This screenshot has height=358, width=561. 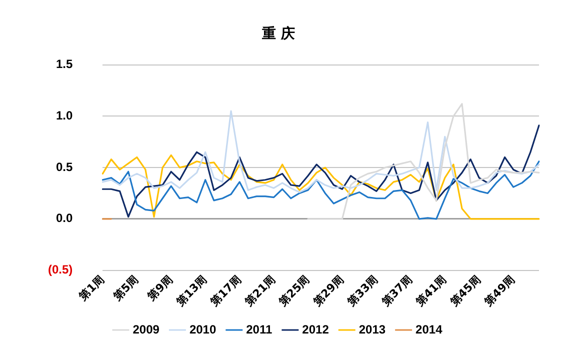 What do you see at coordinates (294, 291) in the screenshot?
I see `x-tick-label: 第25周` at bounding box center [294, 291].